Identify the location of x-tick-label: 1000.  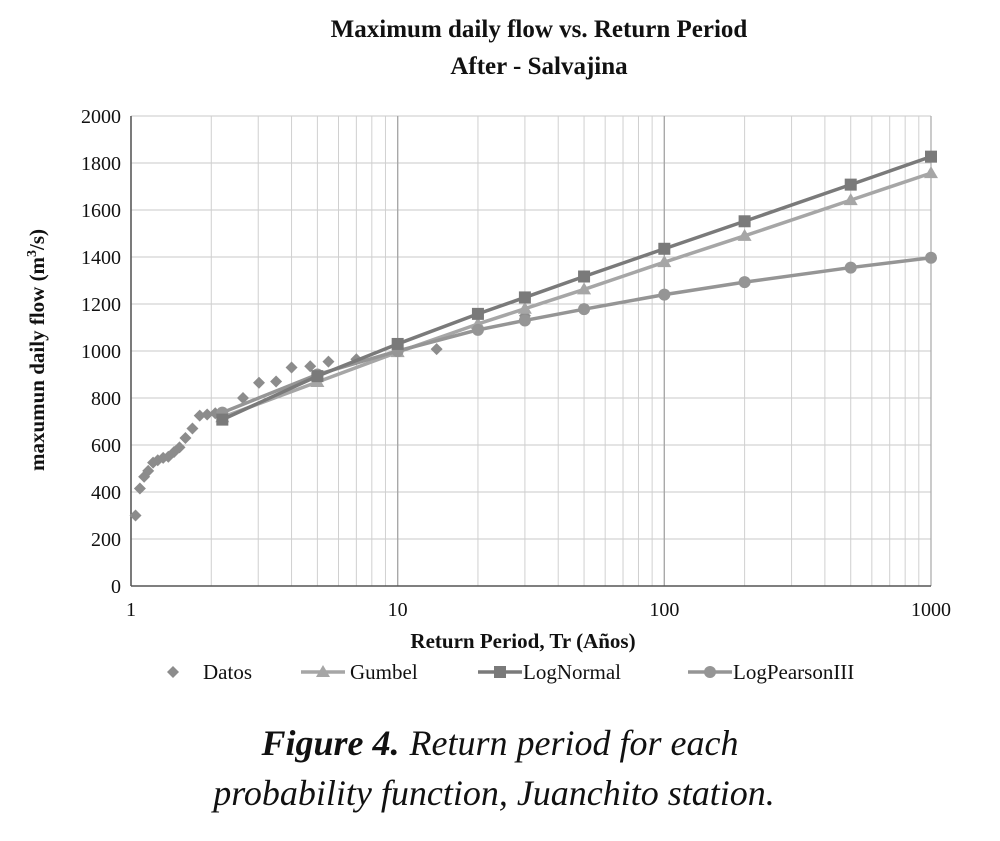
(931, 610).